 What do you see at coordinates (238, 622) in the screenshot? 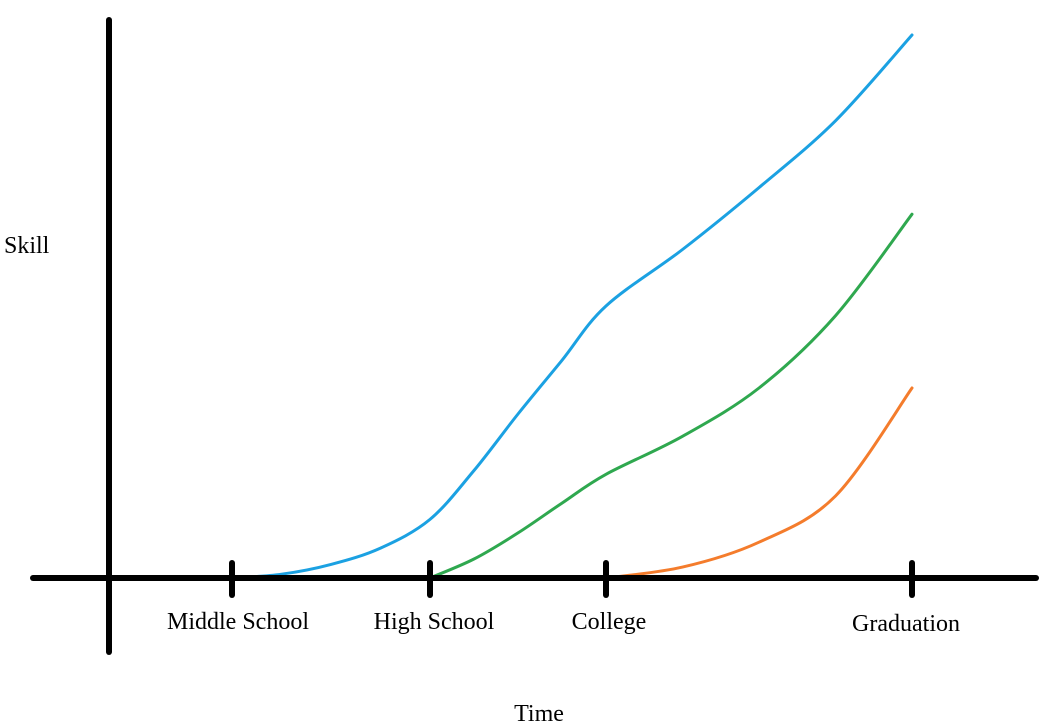
I see `x-tick-label: Middle School` at bounding box center [238, 622].